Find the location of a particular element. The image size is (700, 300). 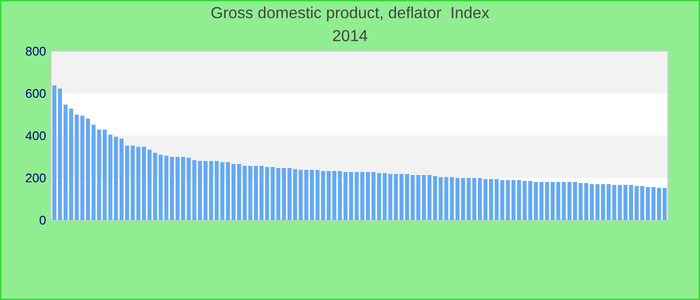

y-tick-label: 200 is located at coordinates (36, 178).